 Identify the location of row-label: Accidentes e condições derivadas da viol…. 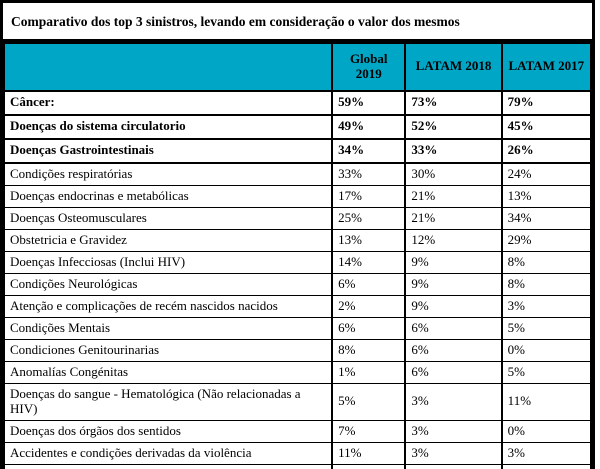
(168, 453).